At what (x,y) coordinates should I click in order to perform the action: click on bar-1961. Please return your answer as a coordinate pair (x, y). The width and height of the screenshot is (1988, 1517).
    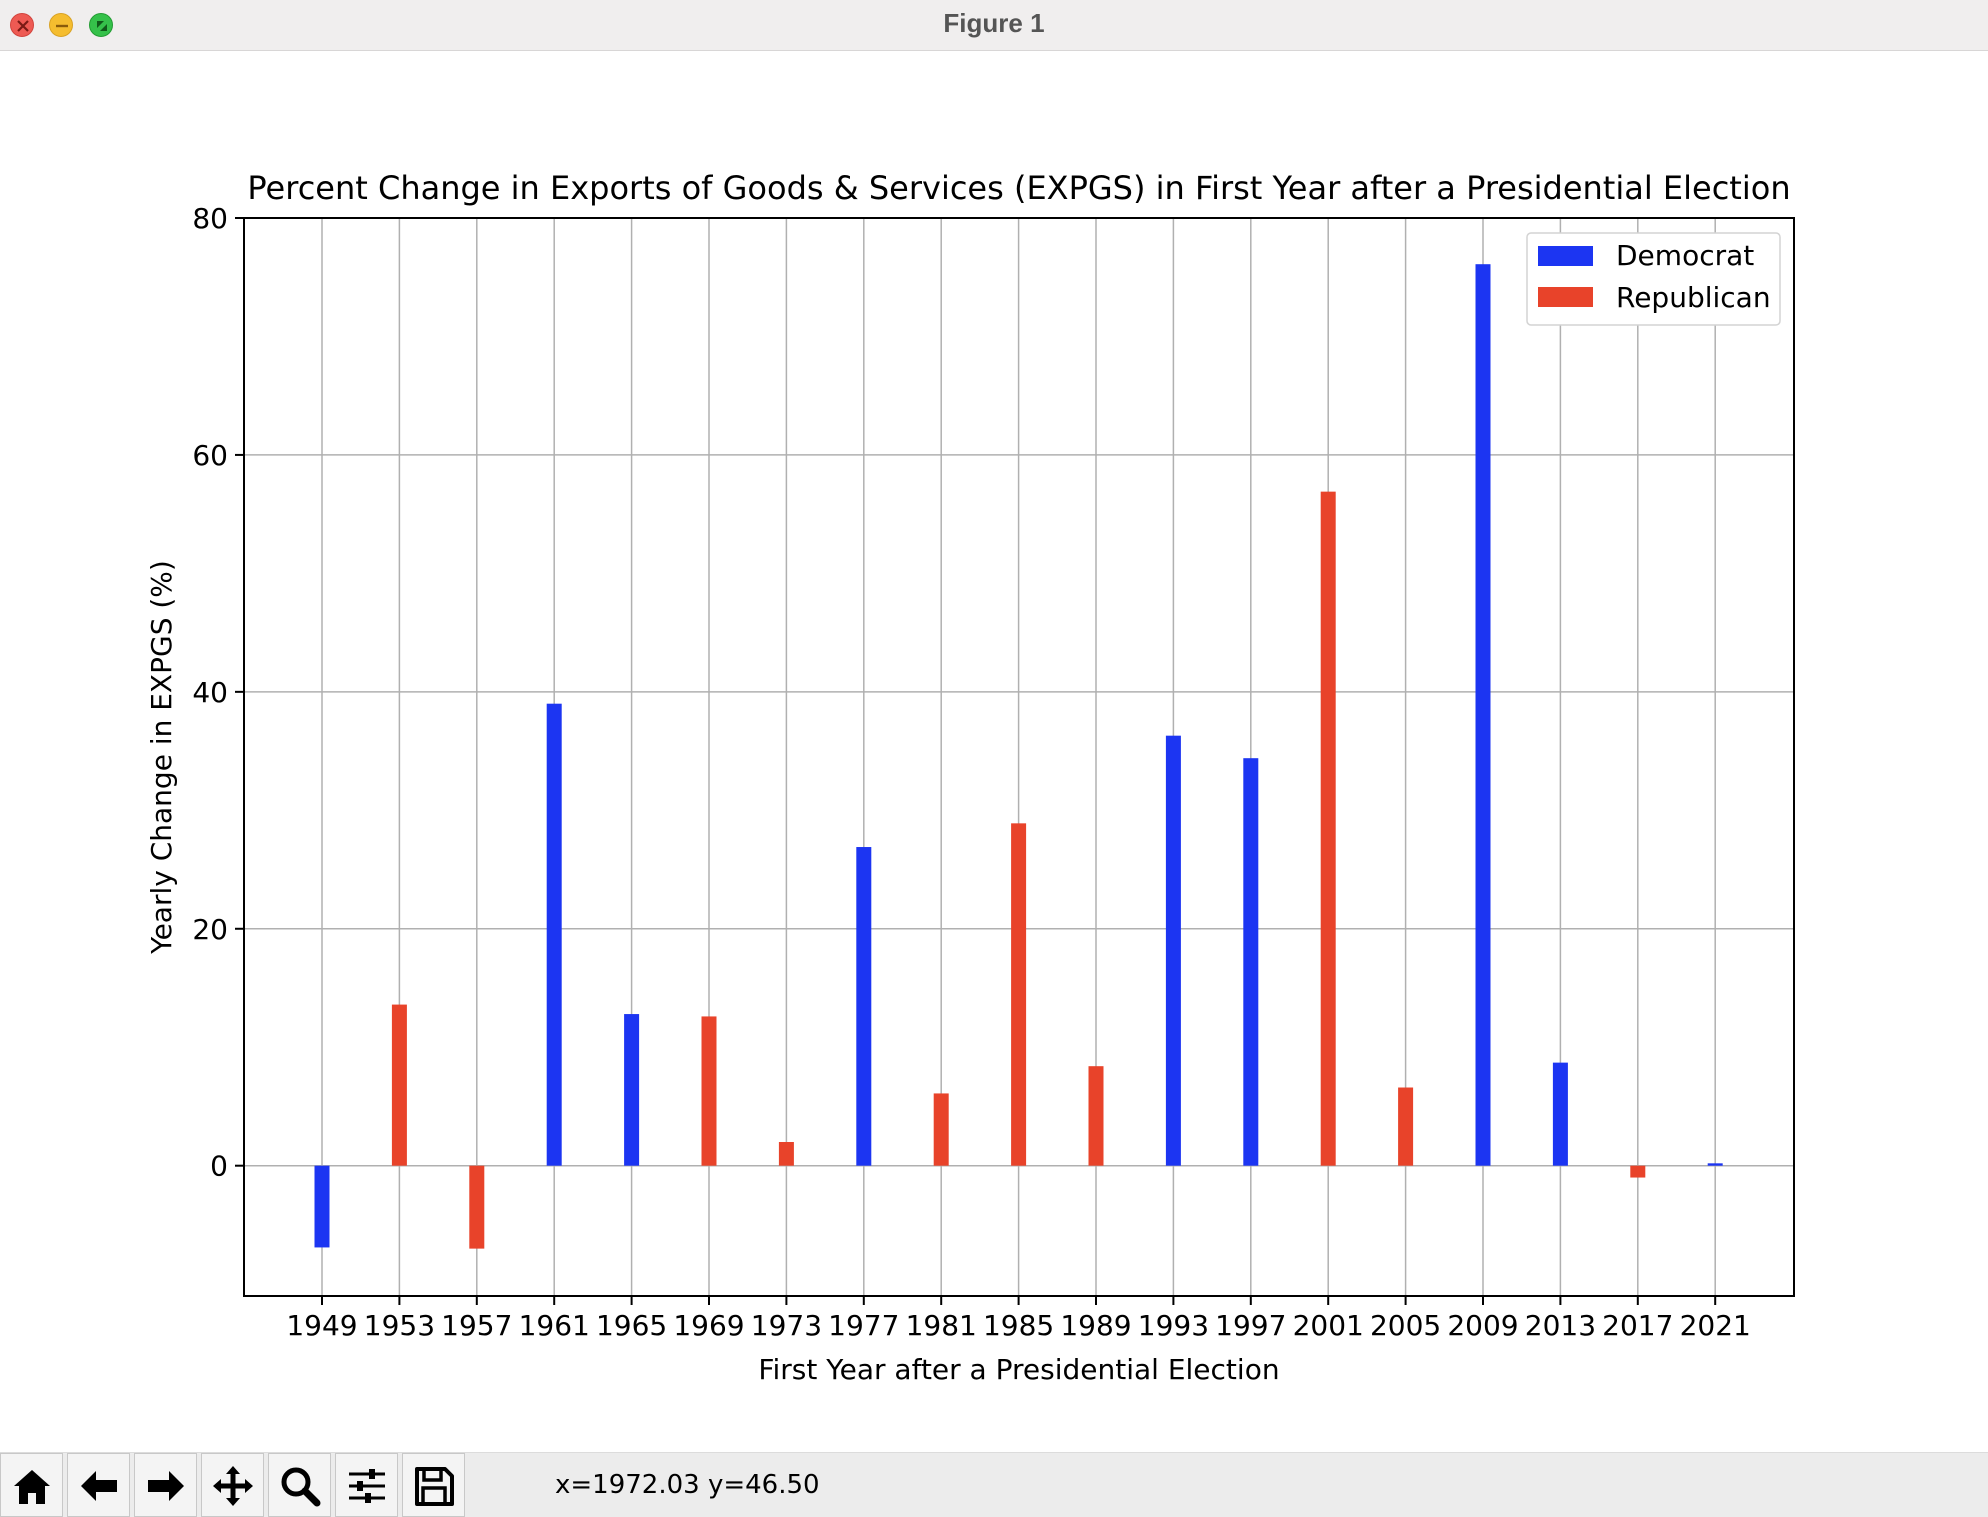
    Looking at the image, I should click on (554, 934).